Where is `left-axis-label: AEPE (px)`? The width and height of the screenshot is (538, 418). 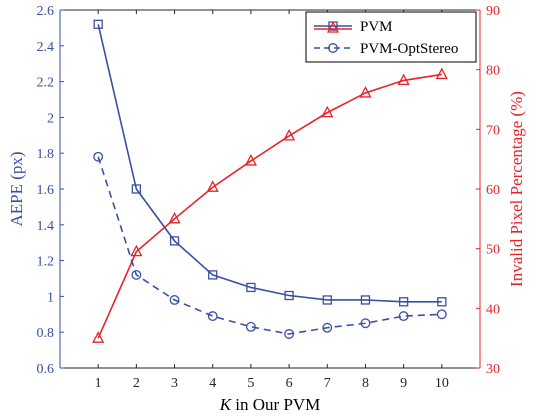
left-axis-label: AEPE (px) is located at coordinates (16, 188).